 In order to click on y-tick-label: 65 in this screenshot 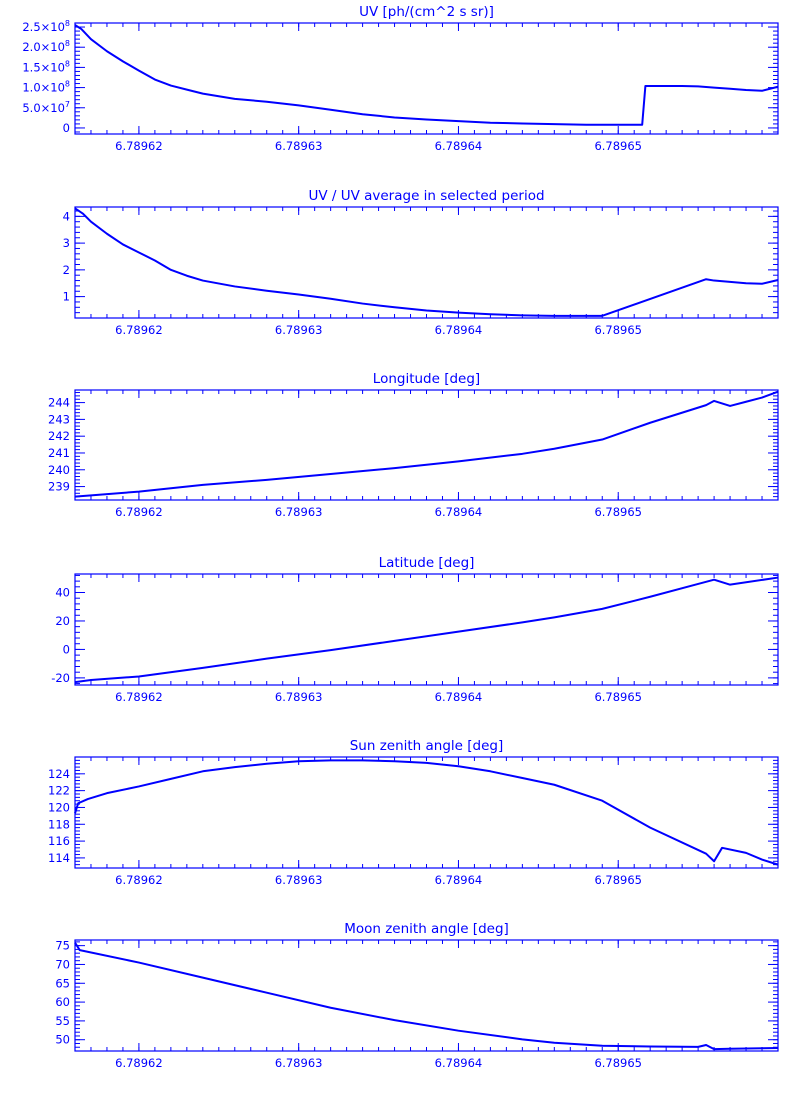, I will do `click(62, 983)`.